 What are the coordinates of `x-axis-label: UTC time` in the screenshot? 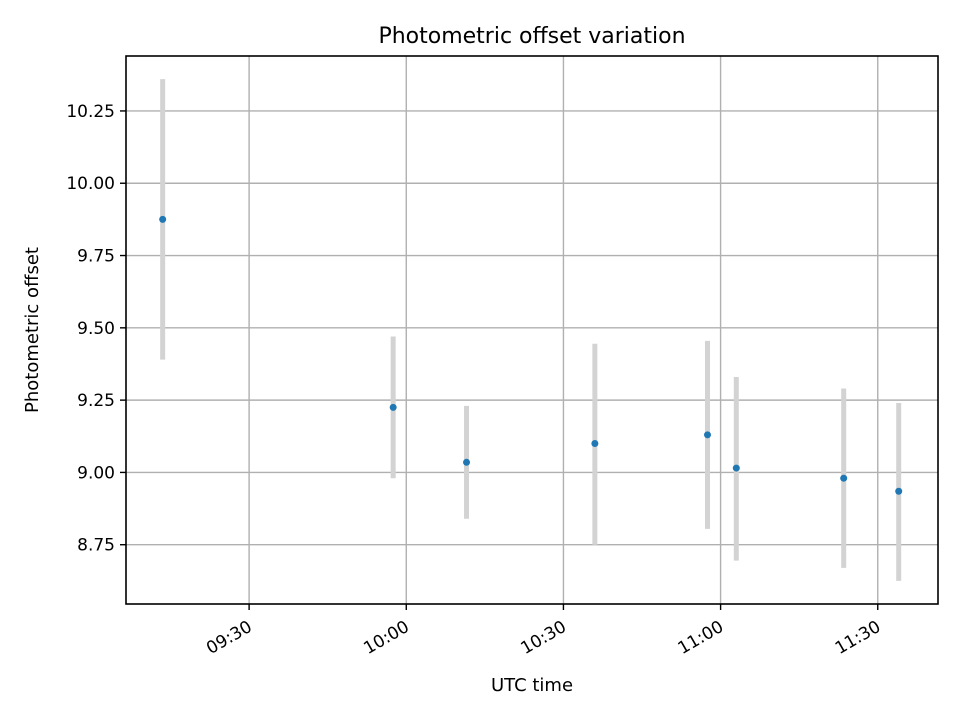 It's located at (532, 685).